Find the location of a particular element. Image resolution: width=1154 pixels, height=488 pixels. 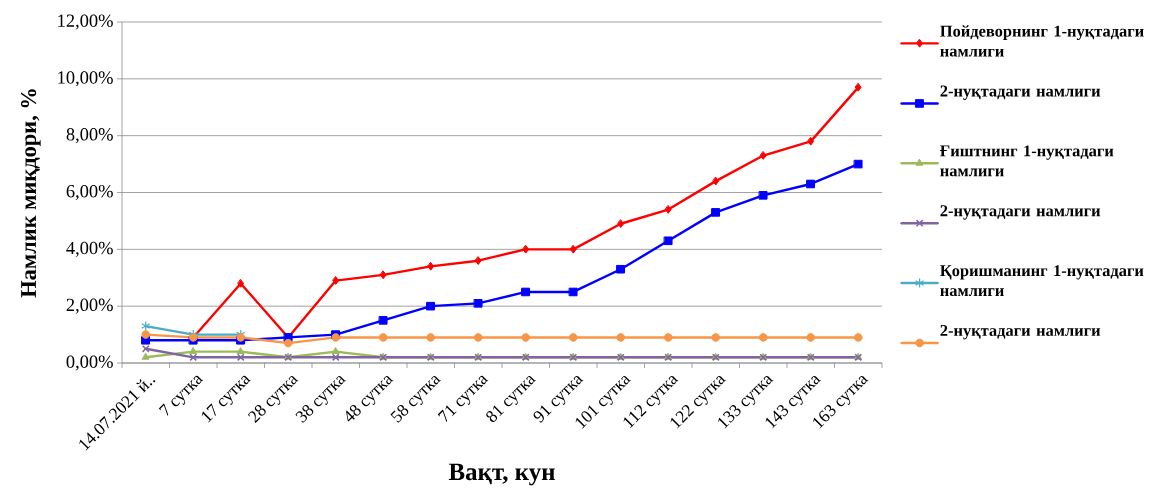

y-tick-label: 8,00% is located at coordinates (89, 136).